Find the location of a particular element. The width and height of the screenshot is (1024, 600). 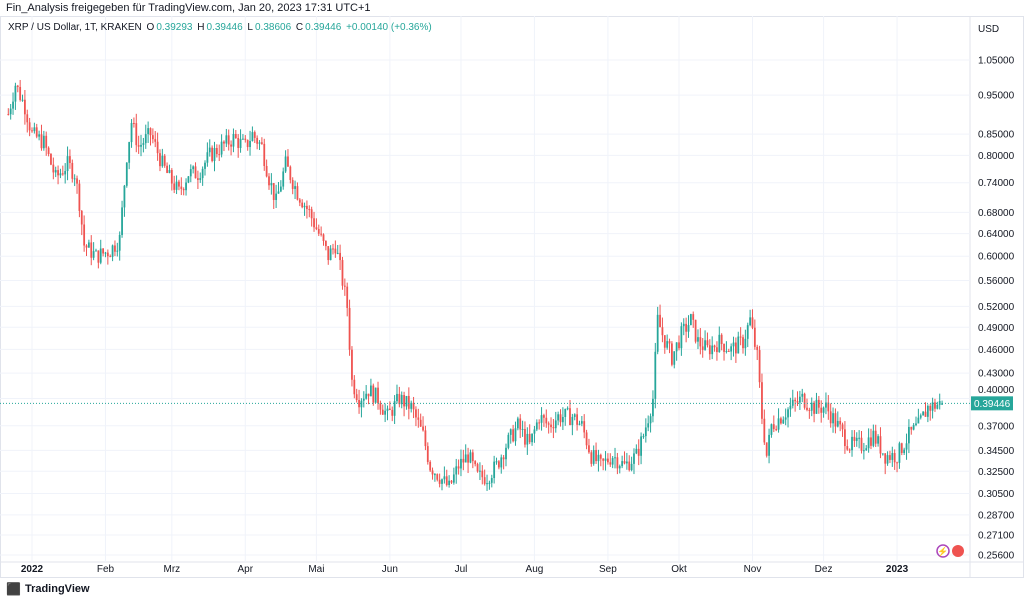

price-tick-label: 0.64000 is located at coordinates (996, 234).